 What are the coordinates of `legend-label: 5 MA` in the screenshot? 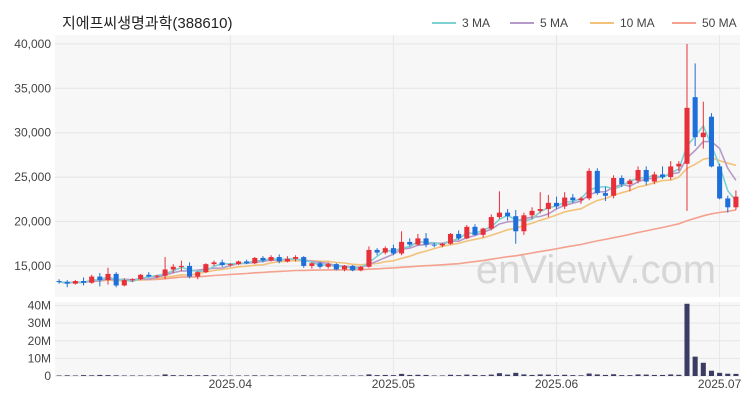 It's located at (554, 23).